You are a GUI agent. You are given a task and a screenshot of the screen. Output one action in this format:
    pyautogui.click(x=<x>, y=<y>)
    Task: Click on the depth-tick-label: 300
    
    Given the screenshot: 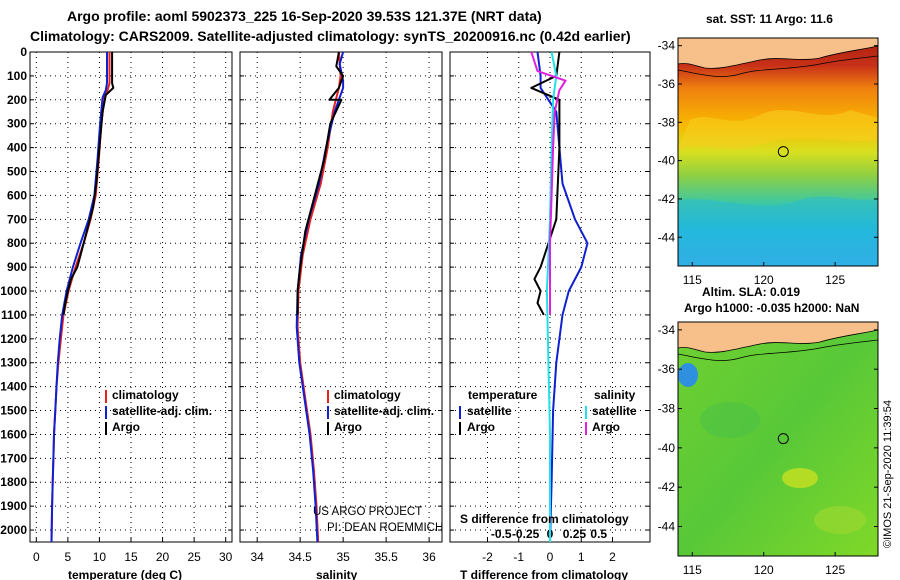 What is the action you would take?
    pyautogui.click(x=17, y=124)
    